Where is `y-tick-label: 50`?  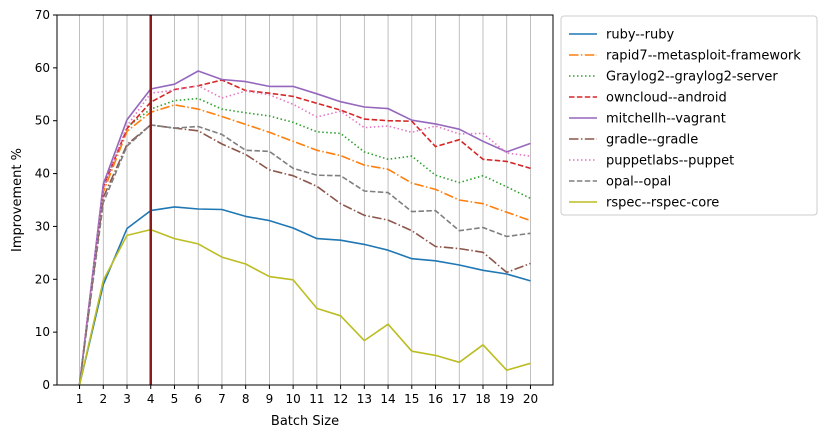
y-tick-label: 50 is located at coordinates (42, 121).